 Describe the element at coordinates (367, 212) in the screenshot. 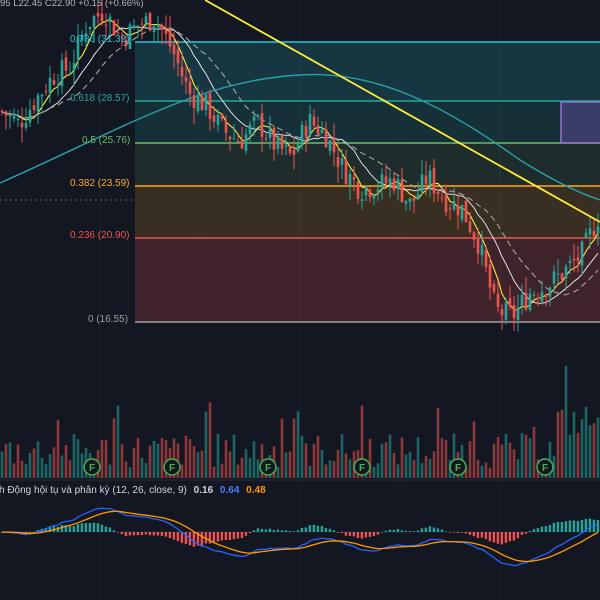

I see `fib-zone` at that location.